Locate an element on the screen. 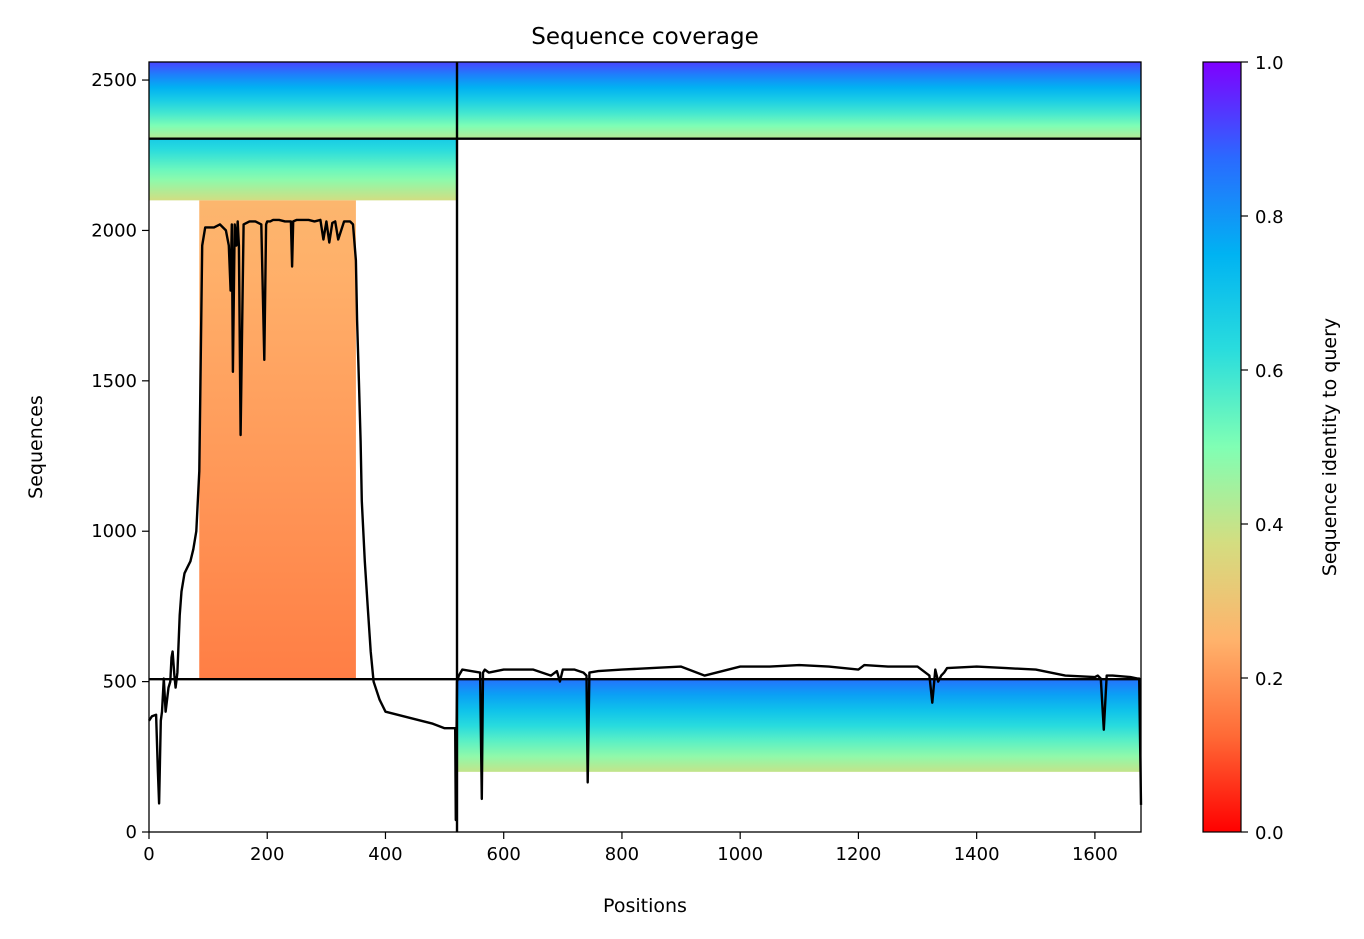 The height and width of the screenshot is (939, 1364). y-tick-label: 500 is located at coordinates (120, 682).